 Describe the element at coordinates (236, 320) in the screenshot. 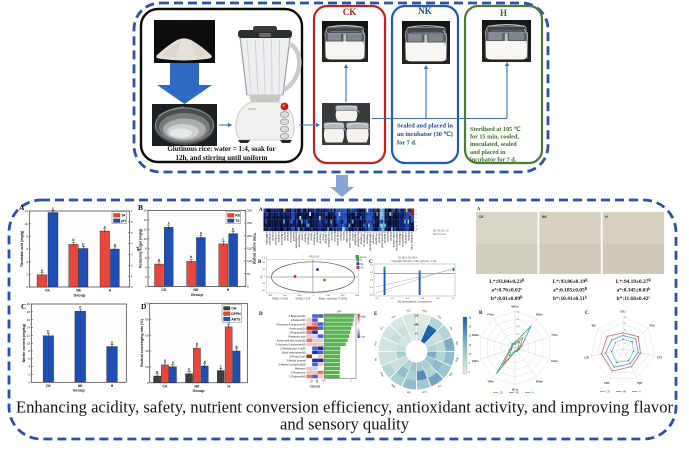

I see `svg-text: ABTS` at that location.